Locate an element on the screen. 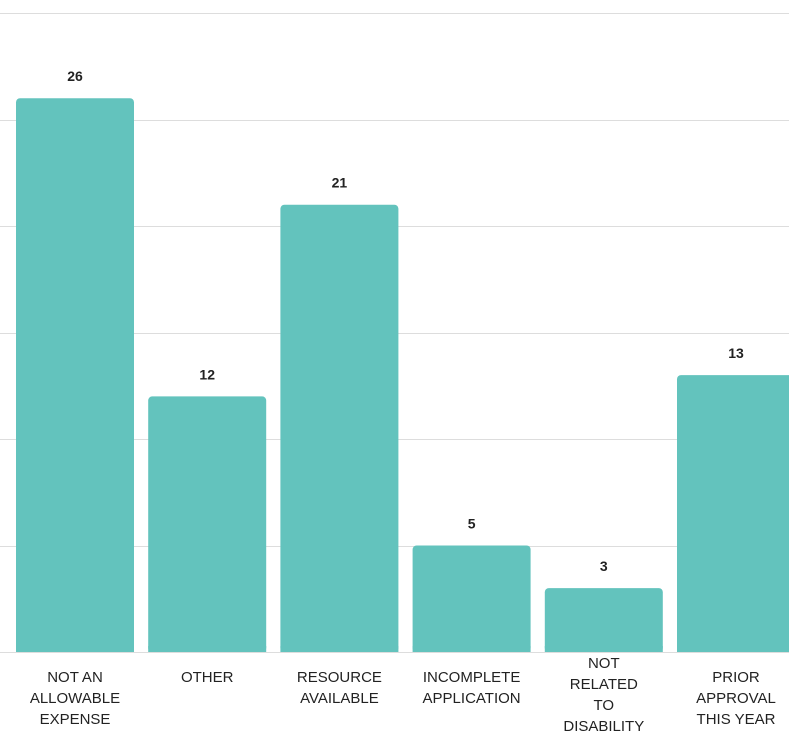  data-label: 26 is located at coordinates (75, 76).